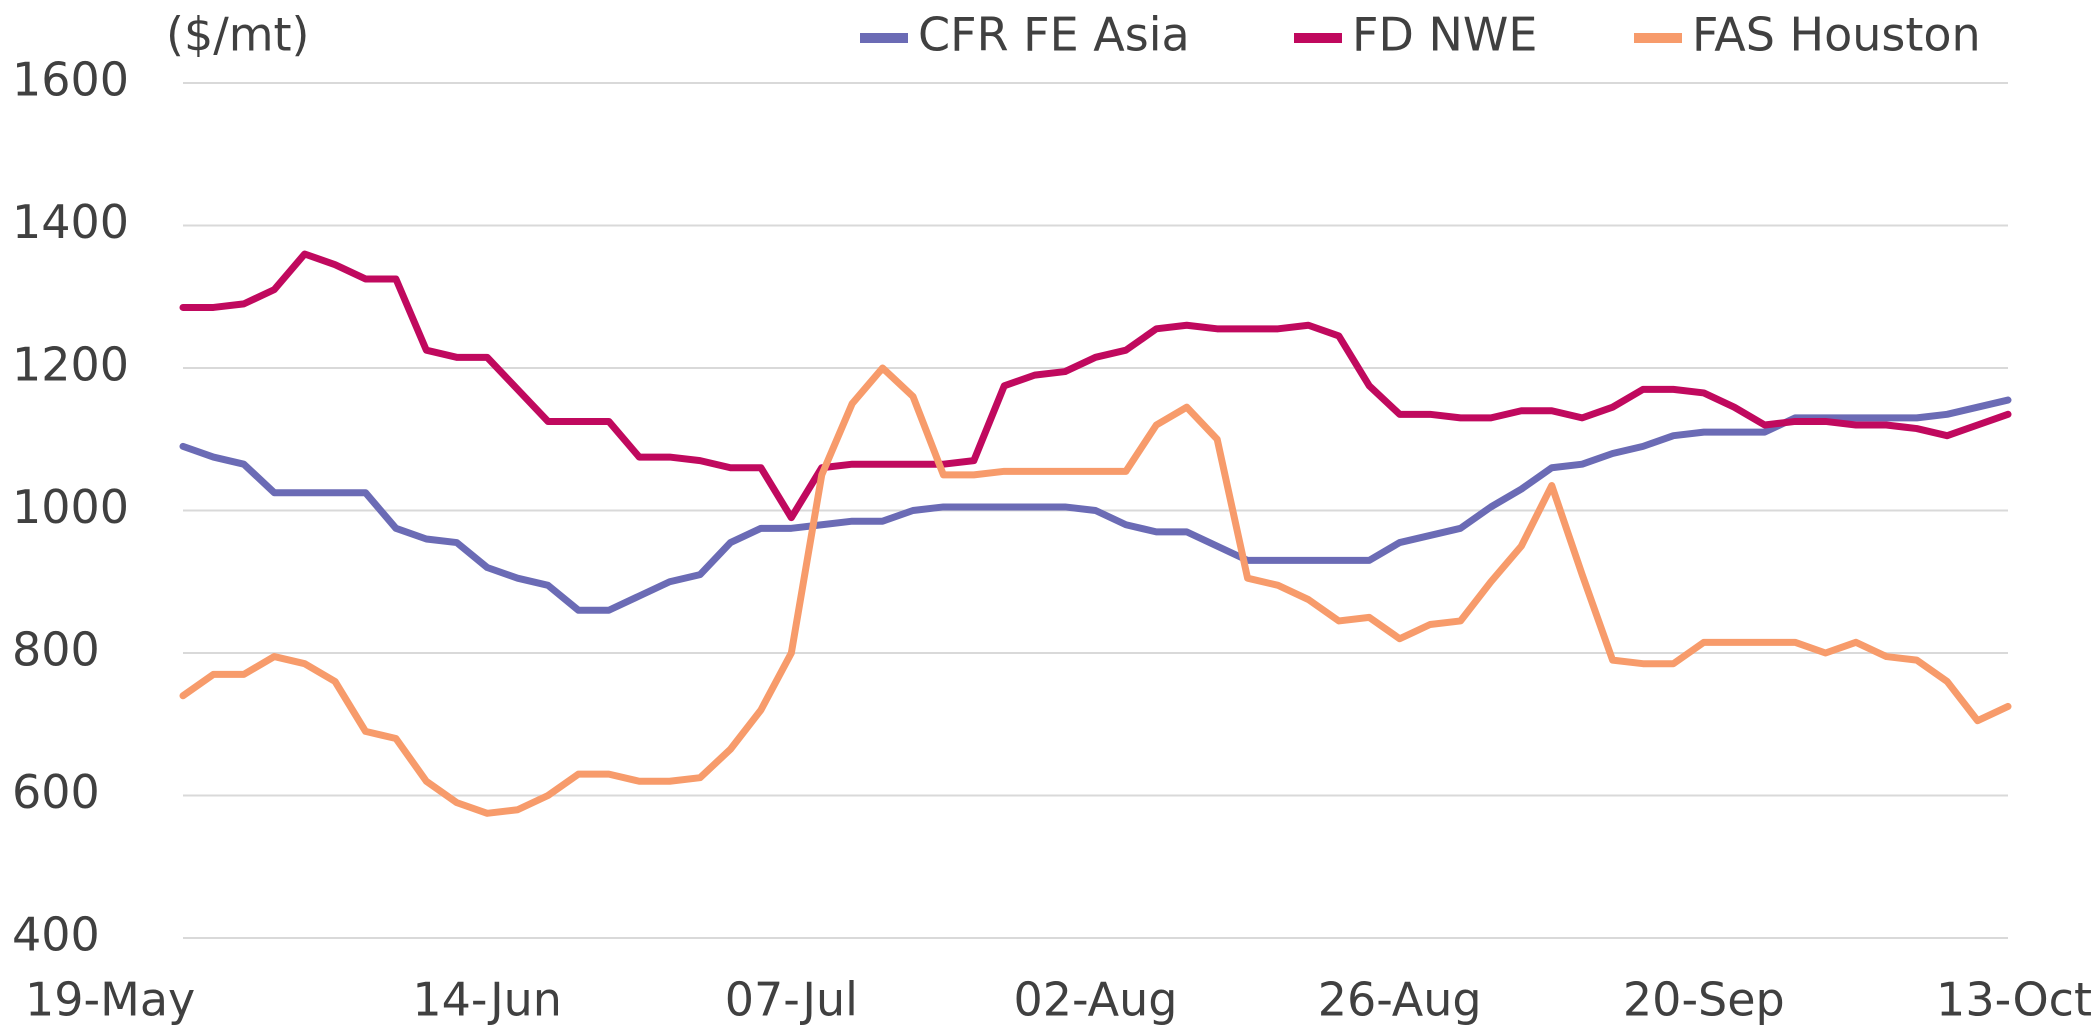  What do you see at coordinates (1704, 1000) in the screenshot?
I see `x-tick-label: 20-Sep` at bounding box center [1704, 1000].